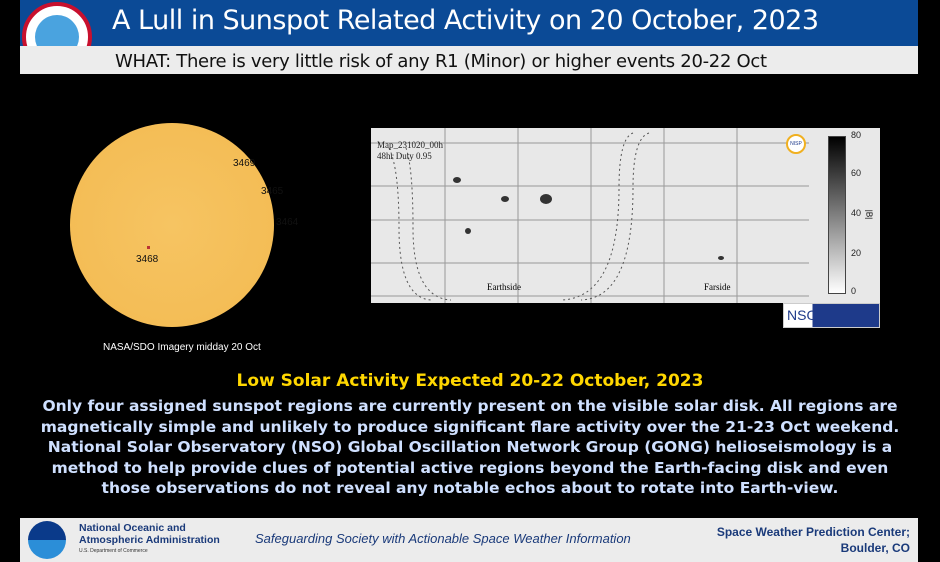  What do you see at coordinates (796, 144) in the screenshot?
I see `nisp-badge: NISP` at bounding box center [796, 144].